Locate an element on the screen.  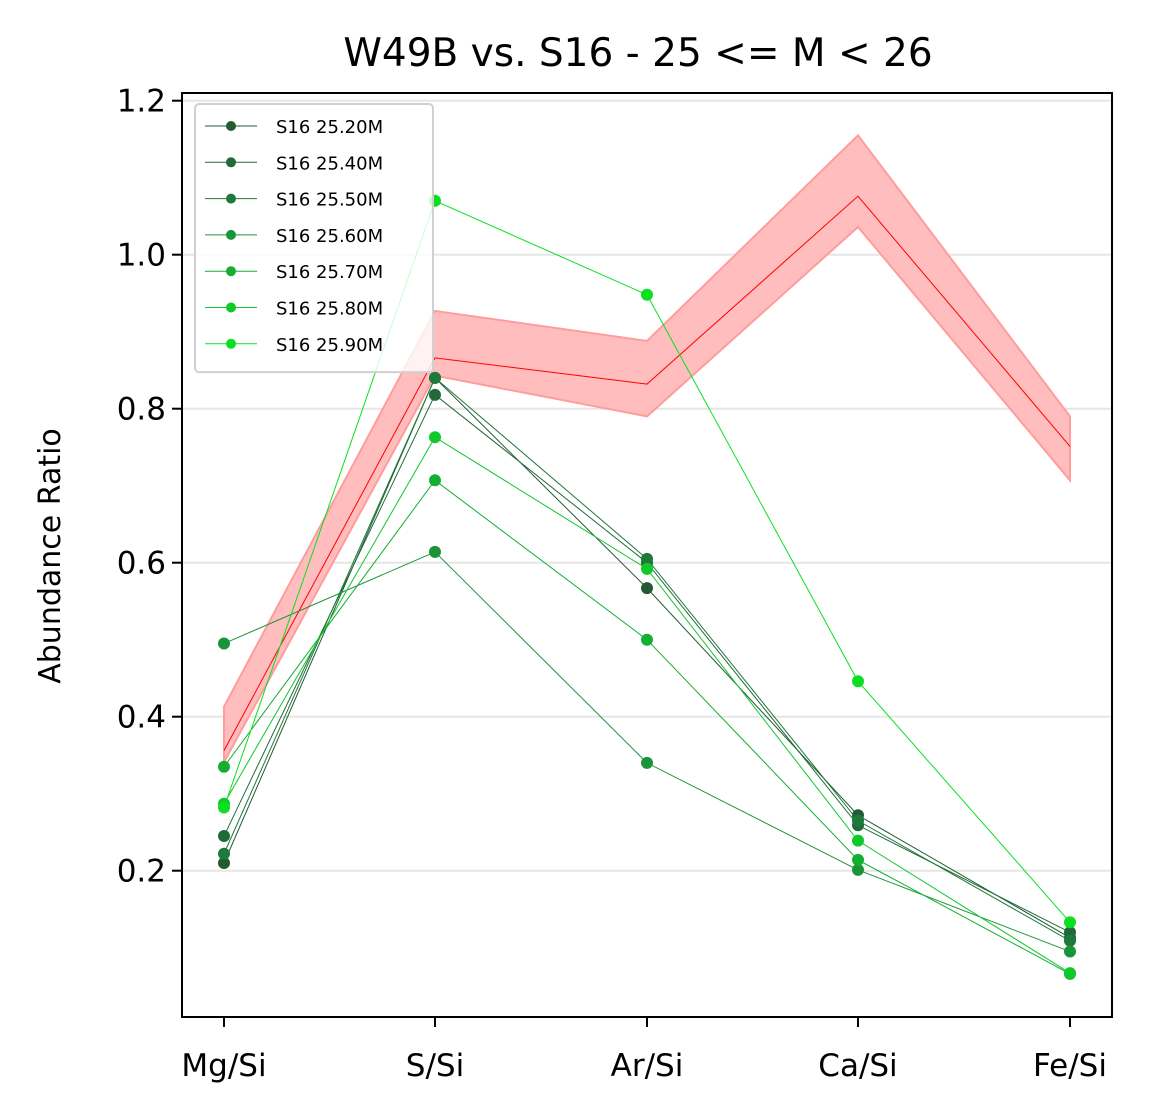
legend-entry: S16 25.20M is located at coordinates (294, 127).